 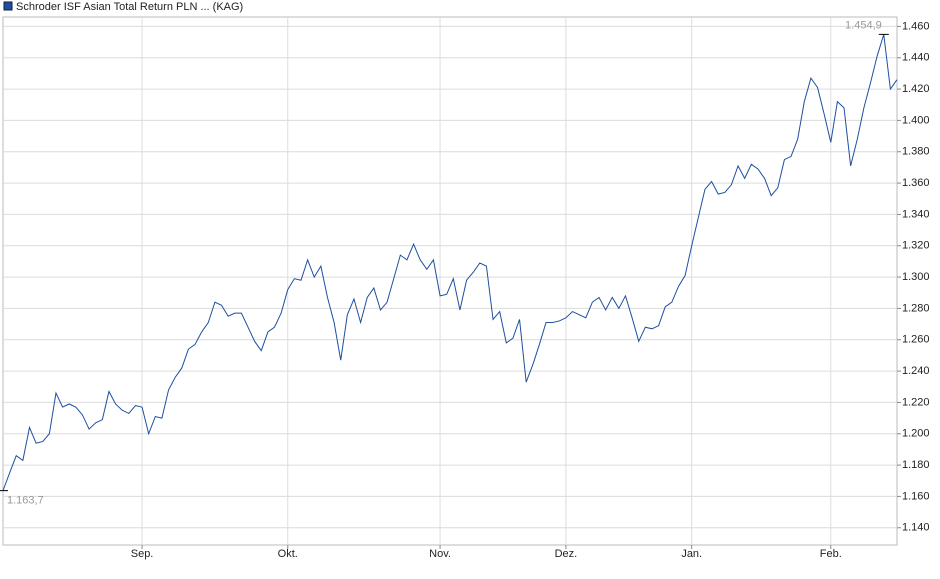 What do you see at coordinates (25, 501) in the screenshot?
I see `value-label: 1.163,7` at bounding box center [25, 501].